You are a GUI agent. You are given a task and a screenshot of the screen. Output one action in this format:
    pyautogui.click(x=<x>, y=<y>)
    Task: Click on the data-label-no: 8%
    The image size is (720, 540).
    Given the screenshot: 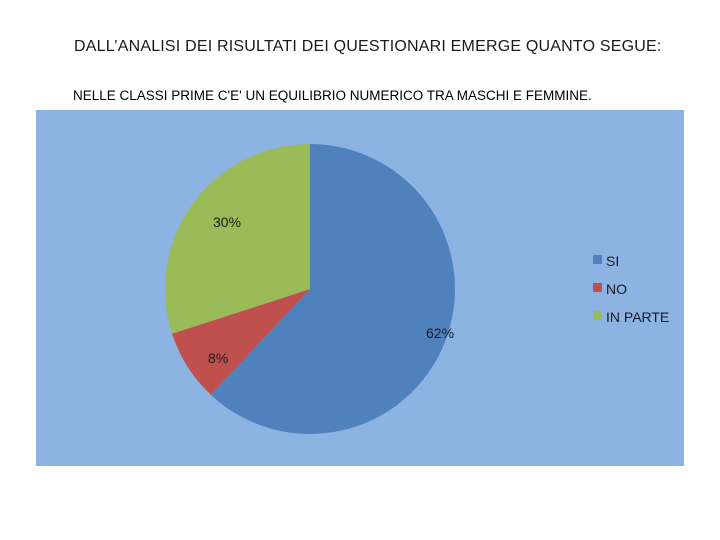 What is the action you would take?
    pyautogui.click(x=218, y=358)
    